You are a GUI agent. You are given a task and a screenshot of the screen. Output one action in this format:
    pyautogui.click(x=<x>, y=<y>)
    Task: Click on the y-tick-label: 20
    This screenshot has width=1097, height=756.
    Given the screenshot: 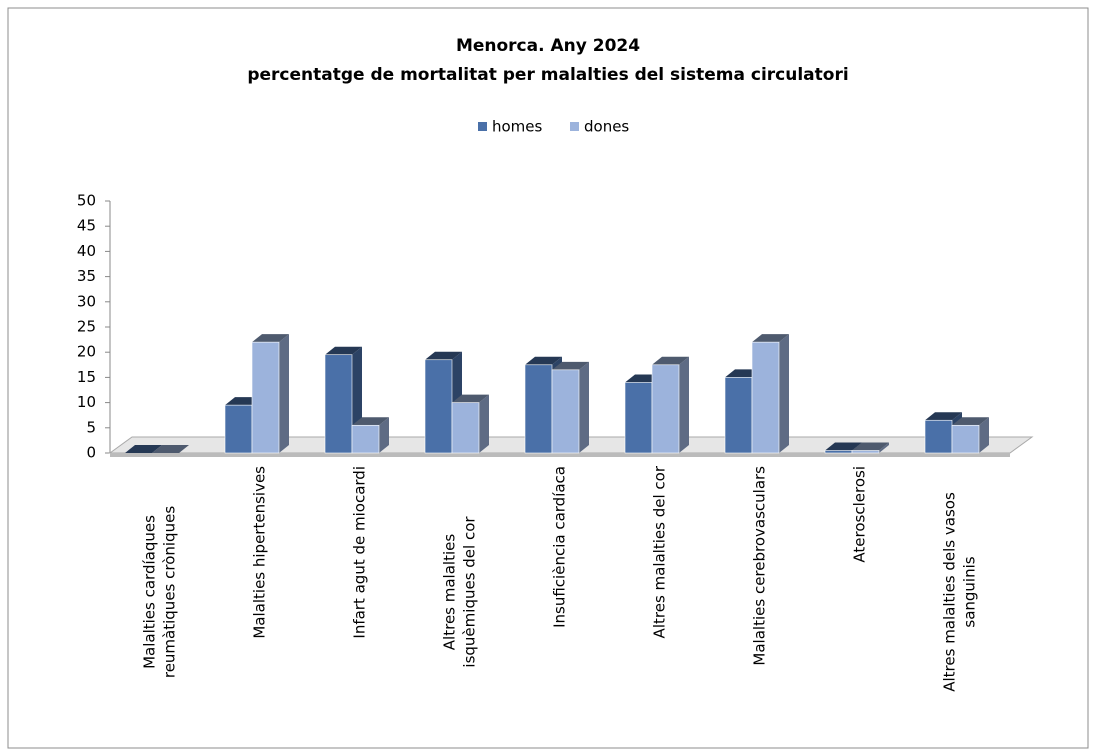 What is the action you would take?
    pyautogui.click(x=86, y=352)
    